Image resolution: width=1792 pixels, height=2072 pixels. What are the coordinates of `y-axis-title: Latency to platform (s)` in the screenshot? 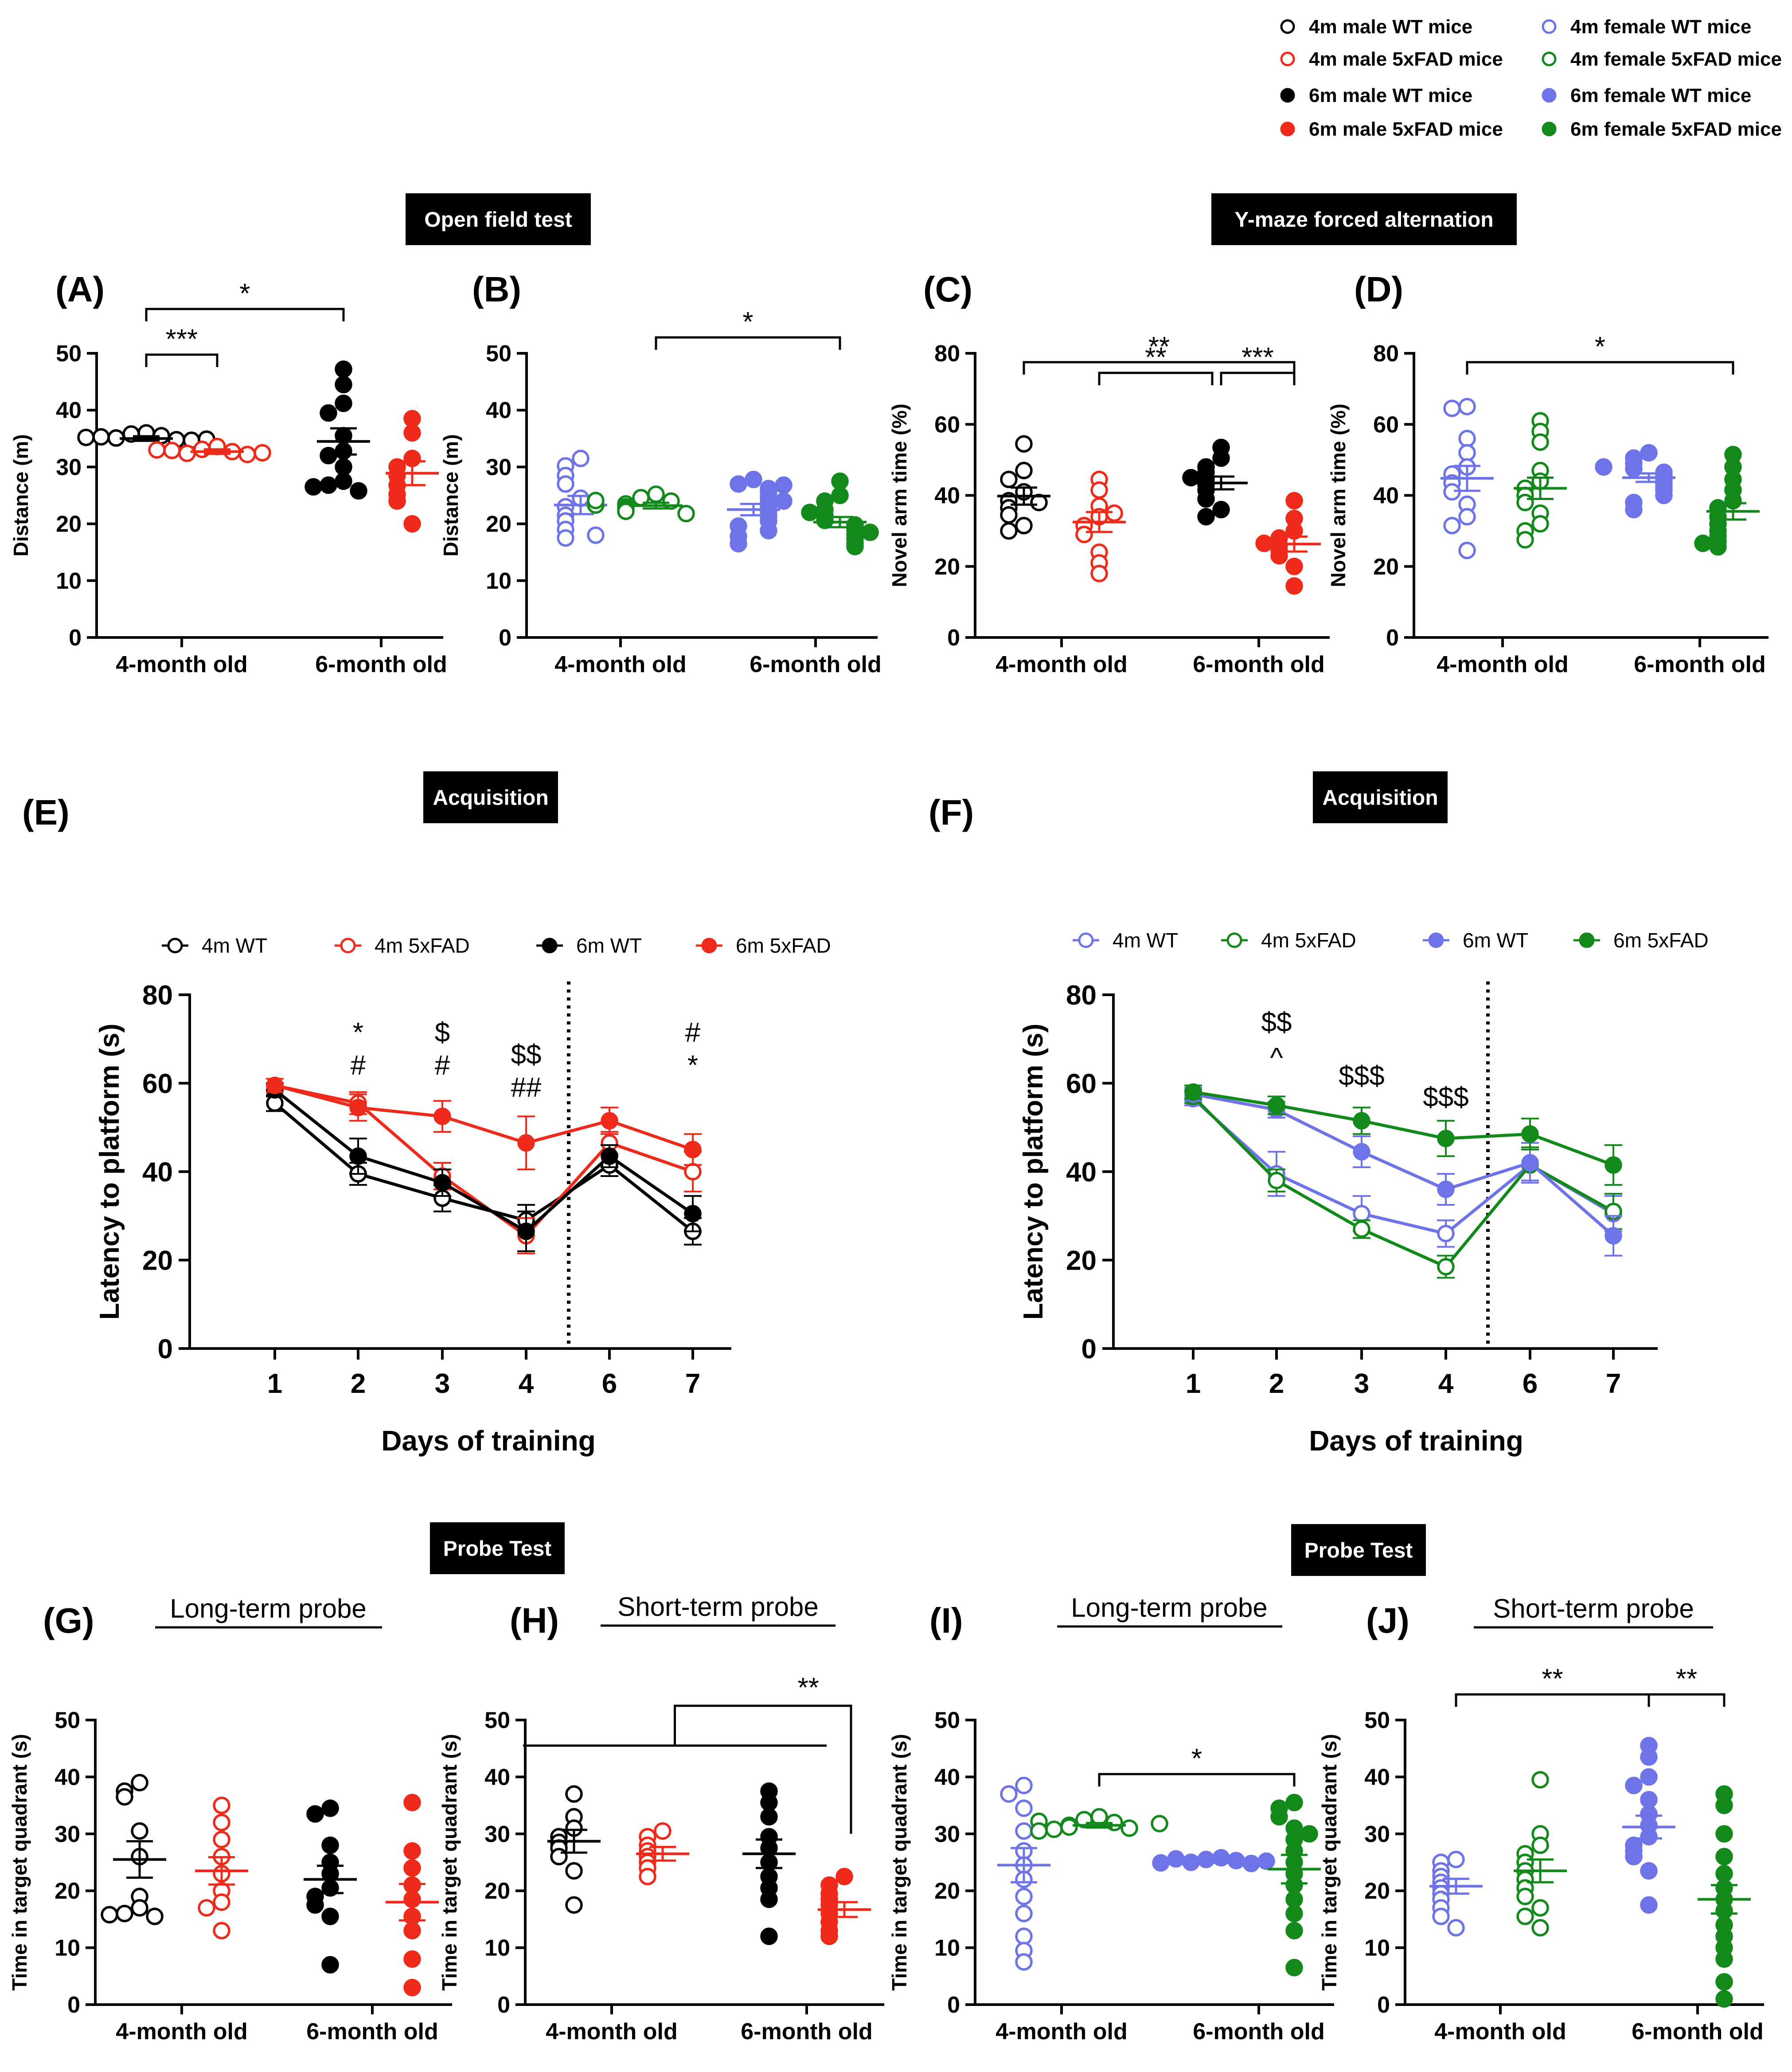 It's located at (1033, 1172).